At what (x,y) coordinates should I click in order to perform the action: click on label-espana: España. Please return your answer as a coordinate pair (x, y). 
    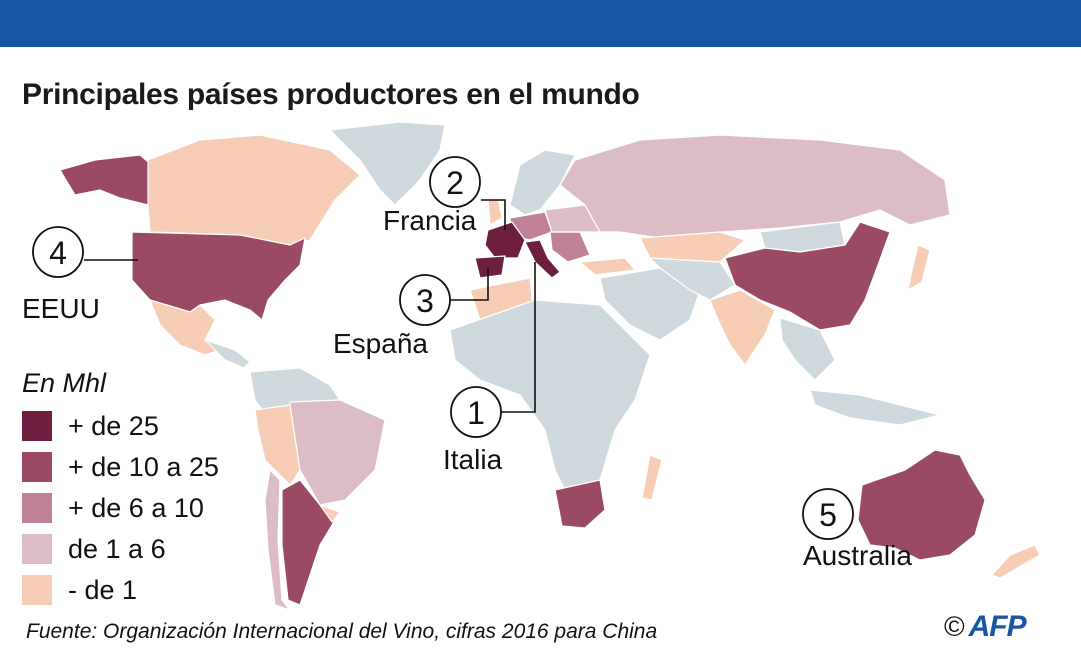
    Looking at the image, I should click on (380, 343).